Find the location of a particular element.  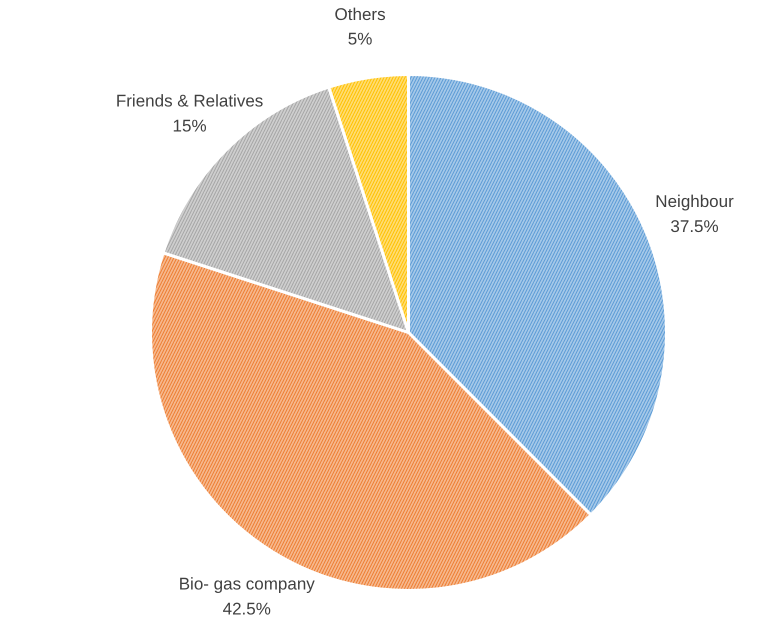

slice-label: Others is located at coordinates (360, 14).